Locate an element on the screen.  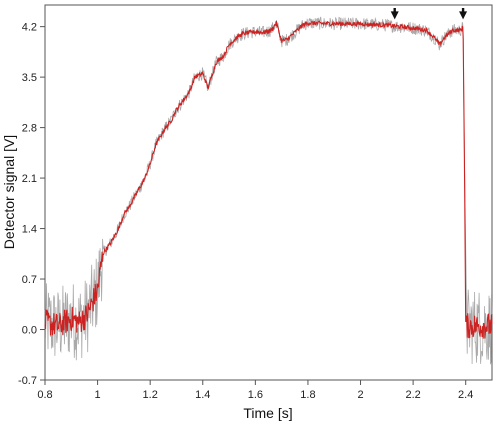
y-tick-label: -0.7 is located at coordinates (27, 381).